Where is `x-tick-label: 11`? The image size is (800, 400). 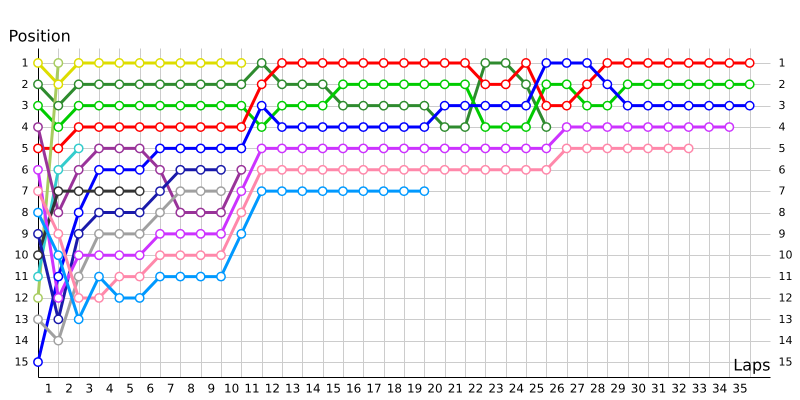 x-tick-label: 11 is located at coordinates (252, 389).